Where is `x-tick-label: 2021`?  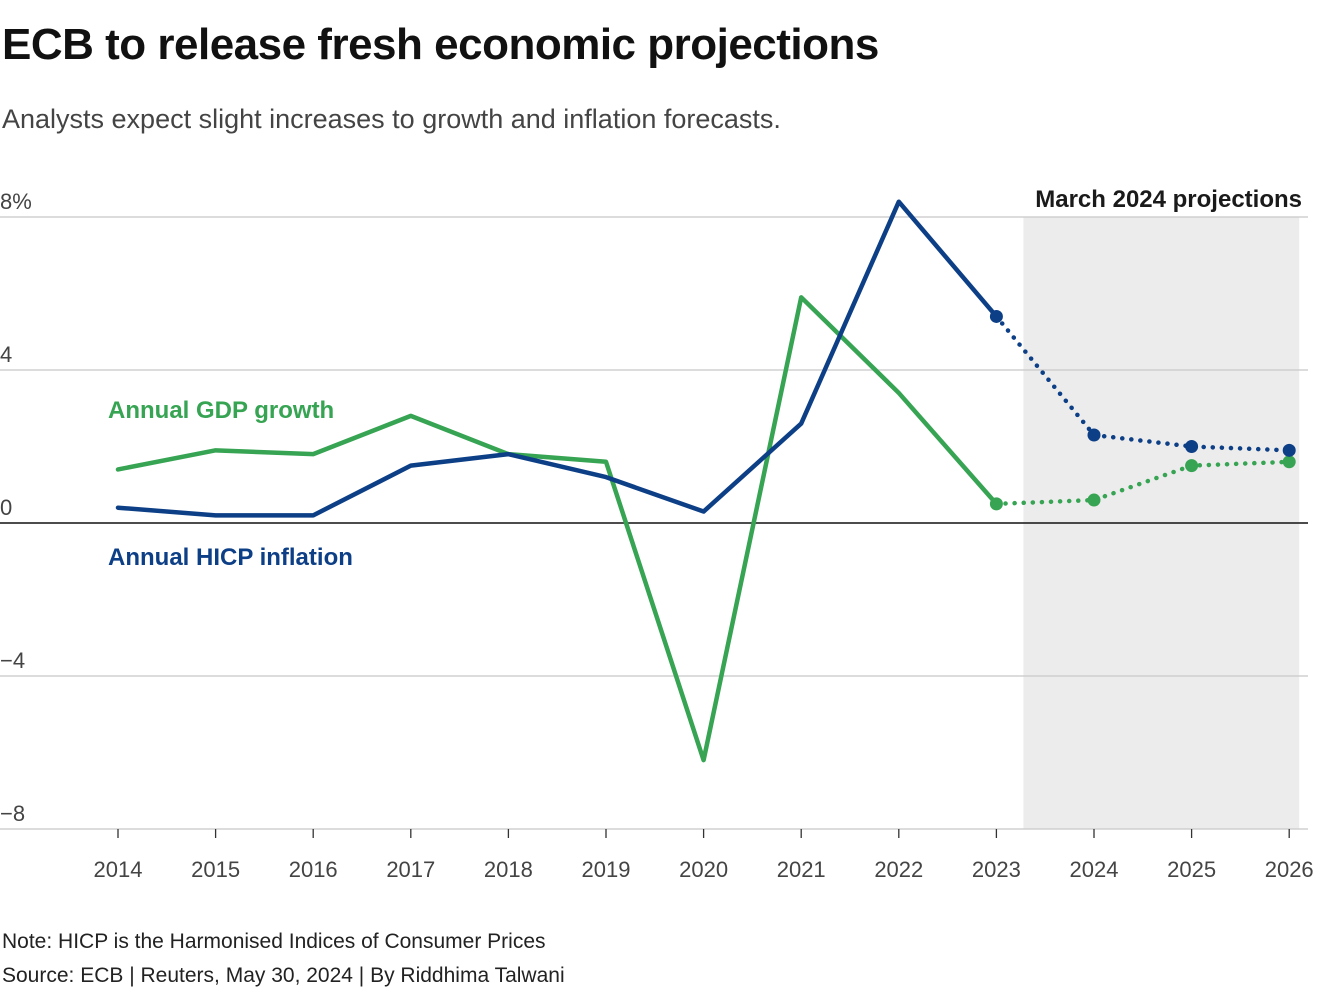 x-tick-label: 2021 is located at coordinates (801, 869).